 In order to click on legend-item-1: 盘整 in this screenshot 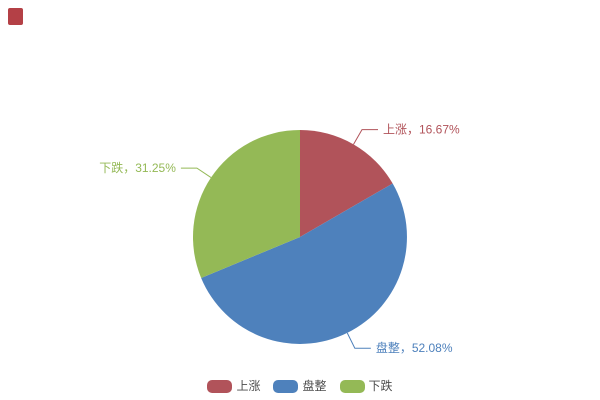, I will do `click(300, 386)`.